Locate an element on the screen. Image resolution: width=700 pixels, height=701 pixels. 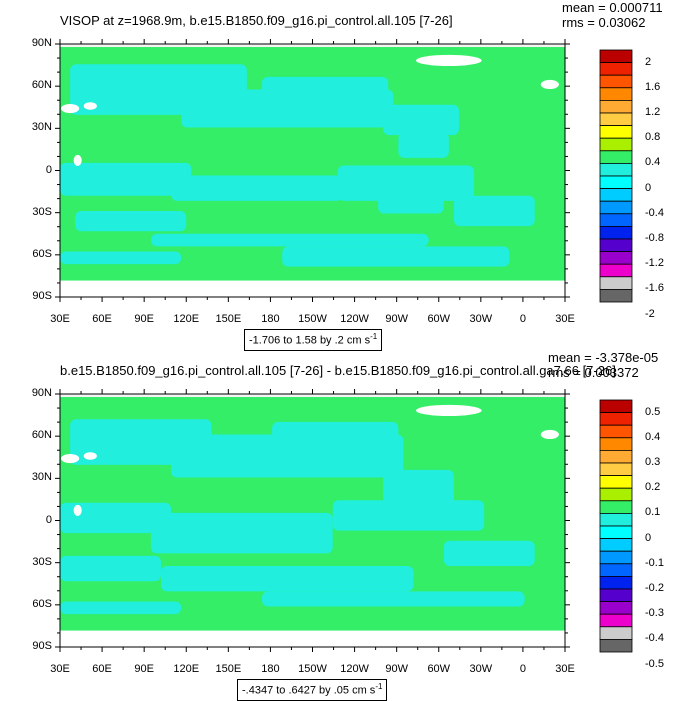
colorbar-label: -0.2 is located at coordinates (654, 588).